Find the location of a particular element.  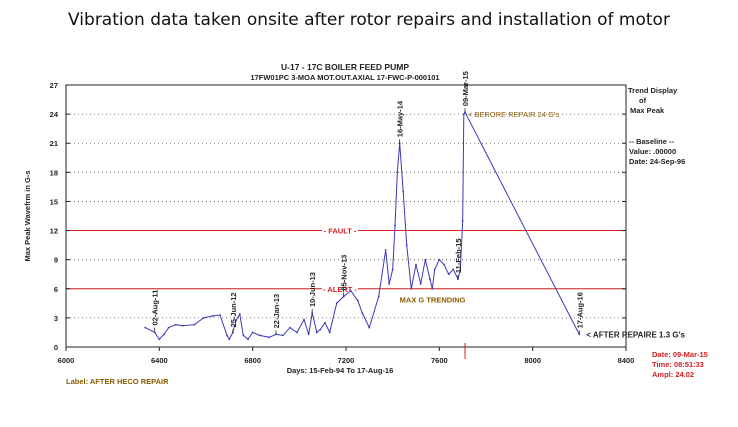

footer-label: Label: AFTER HECO REPAIR is located at coordinates (117, 381).